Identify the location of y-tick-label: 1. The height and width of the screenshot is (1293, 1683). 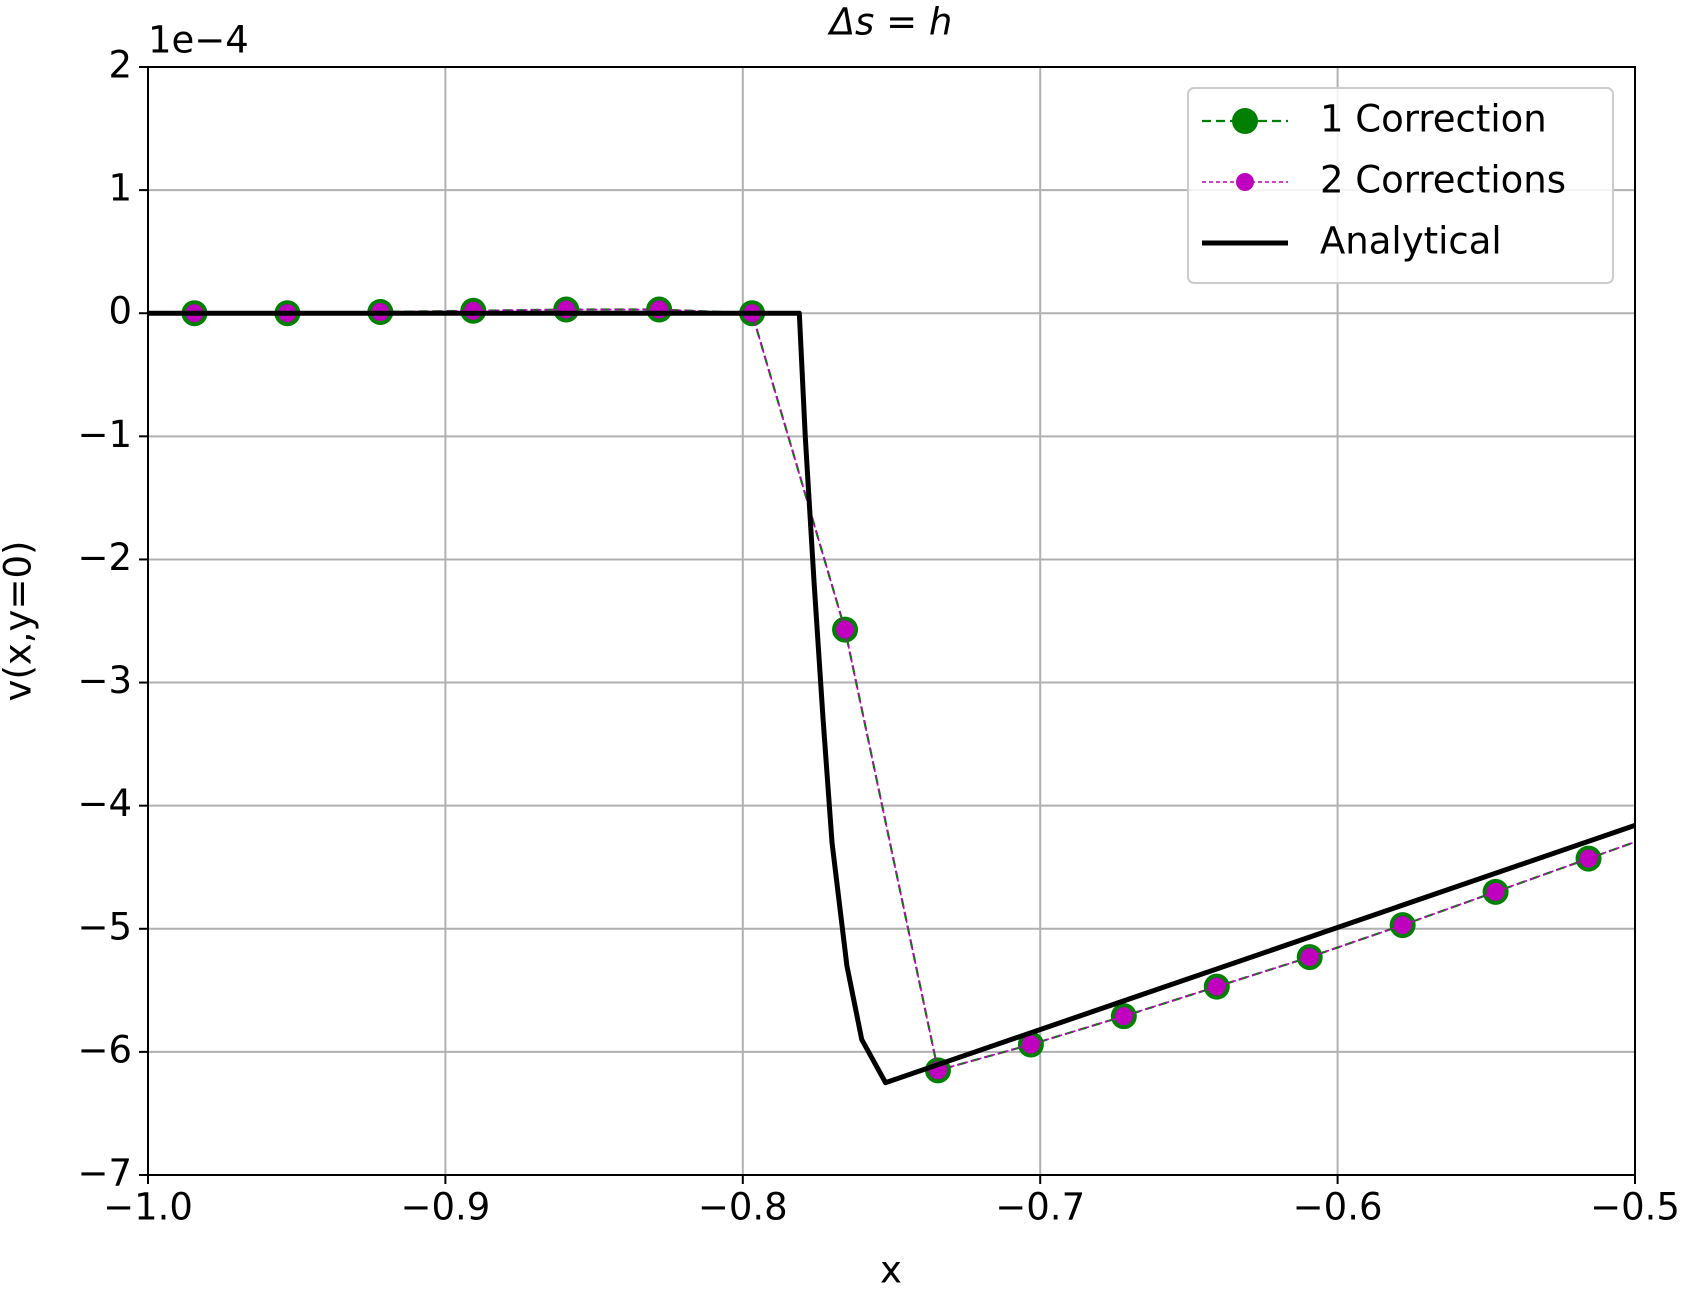
(120, 188).